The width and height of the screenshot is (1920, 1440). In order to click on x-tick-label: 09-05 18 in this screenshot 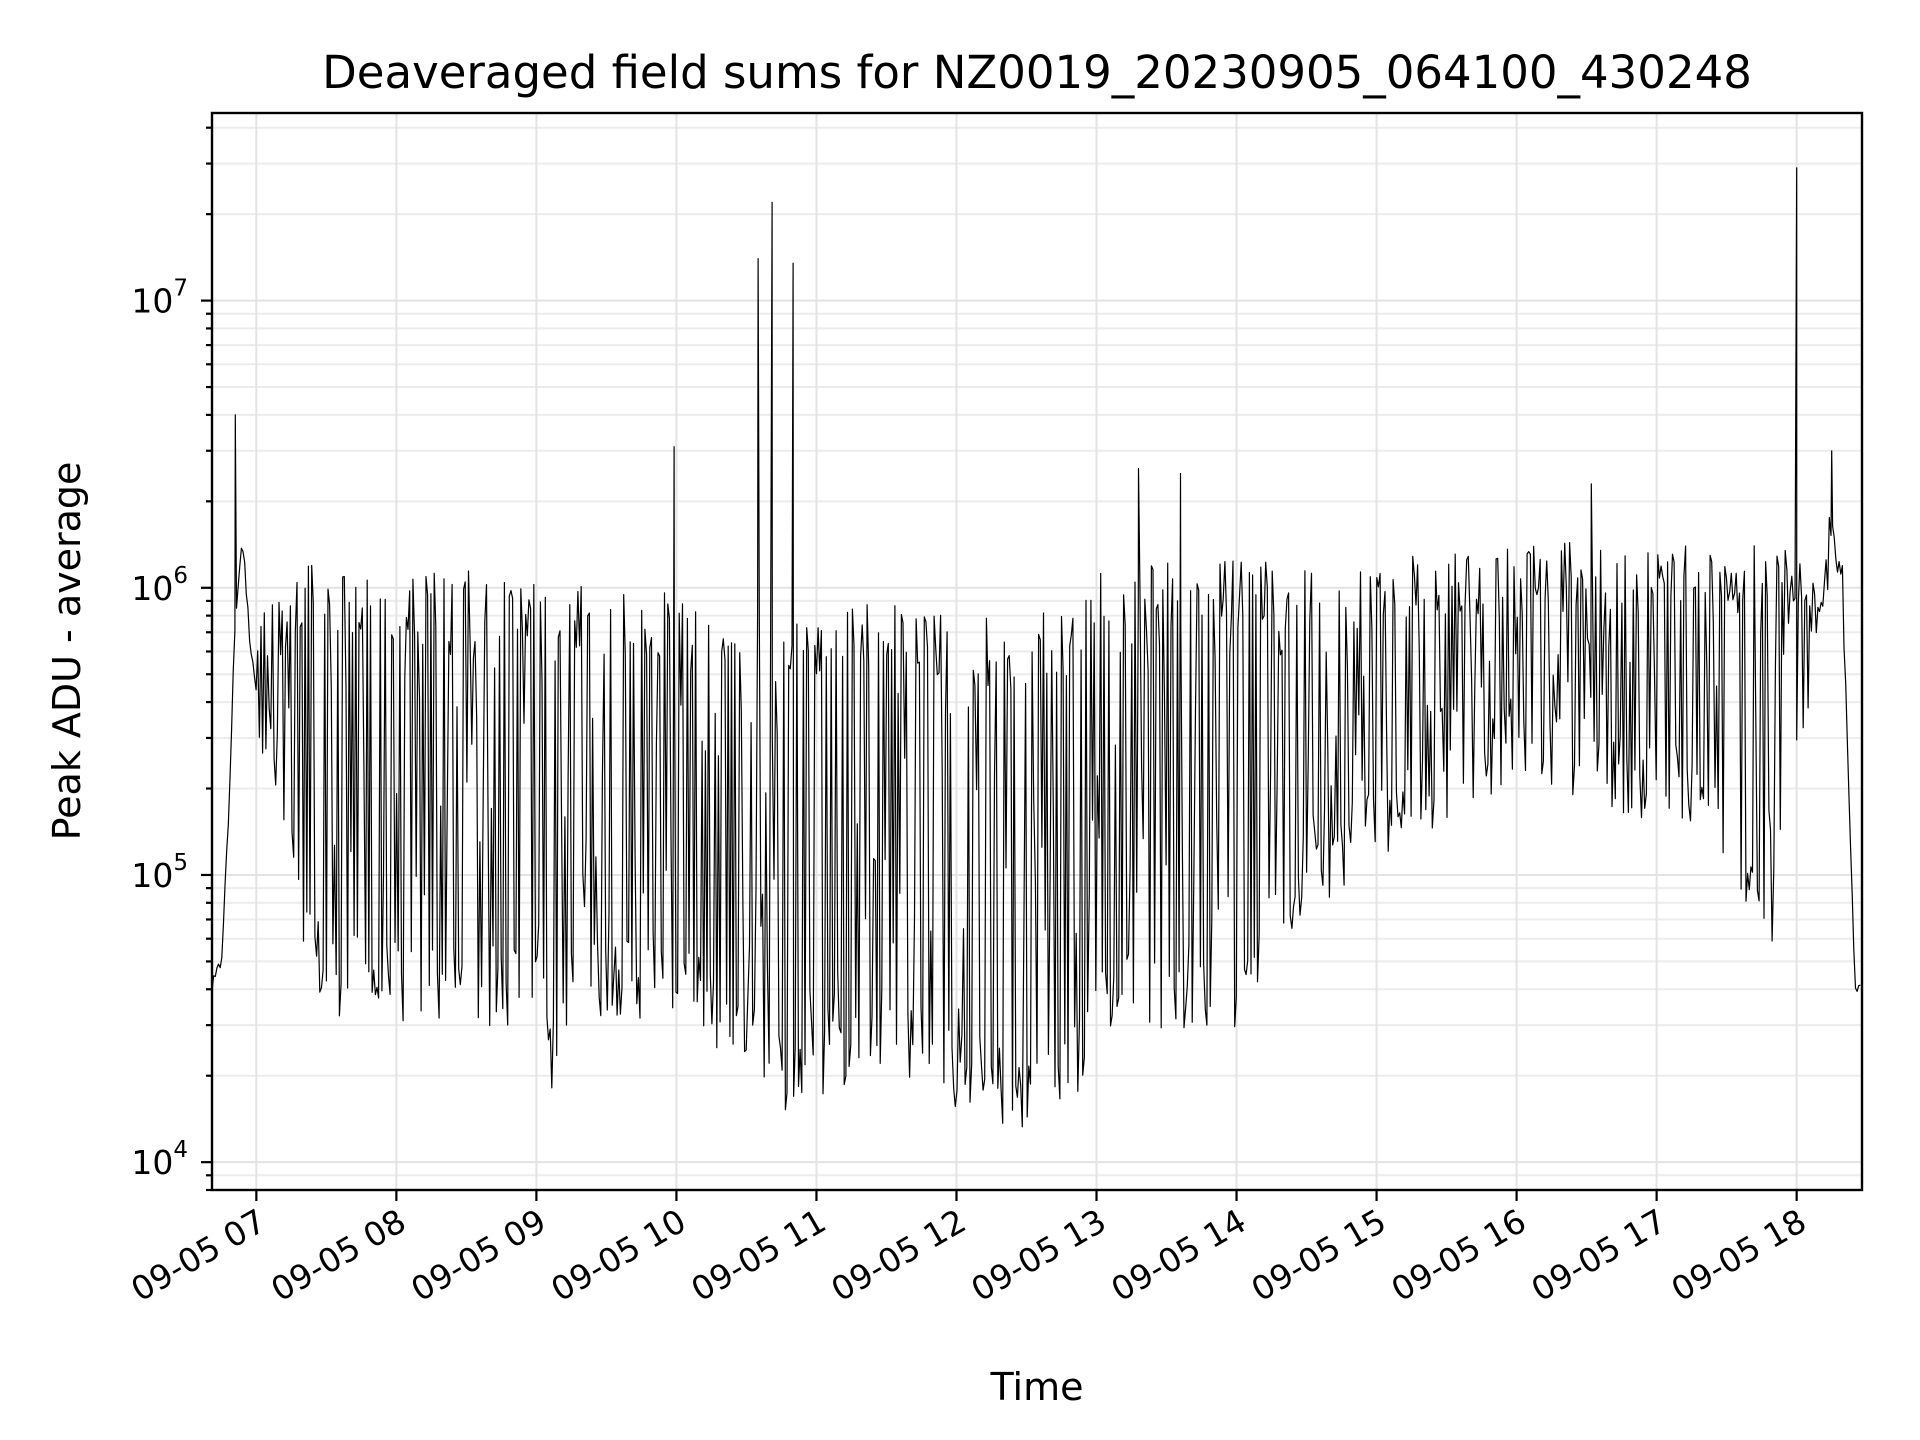, I will do `click(1739, 1255)`.